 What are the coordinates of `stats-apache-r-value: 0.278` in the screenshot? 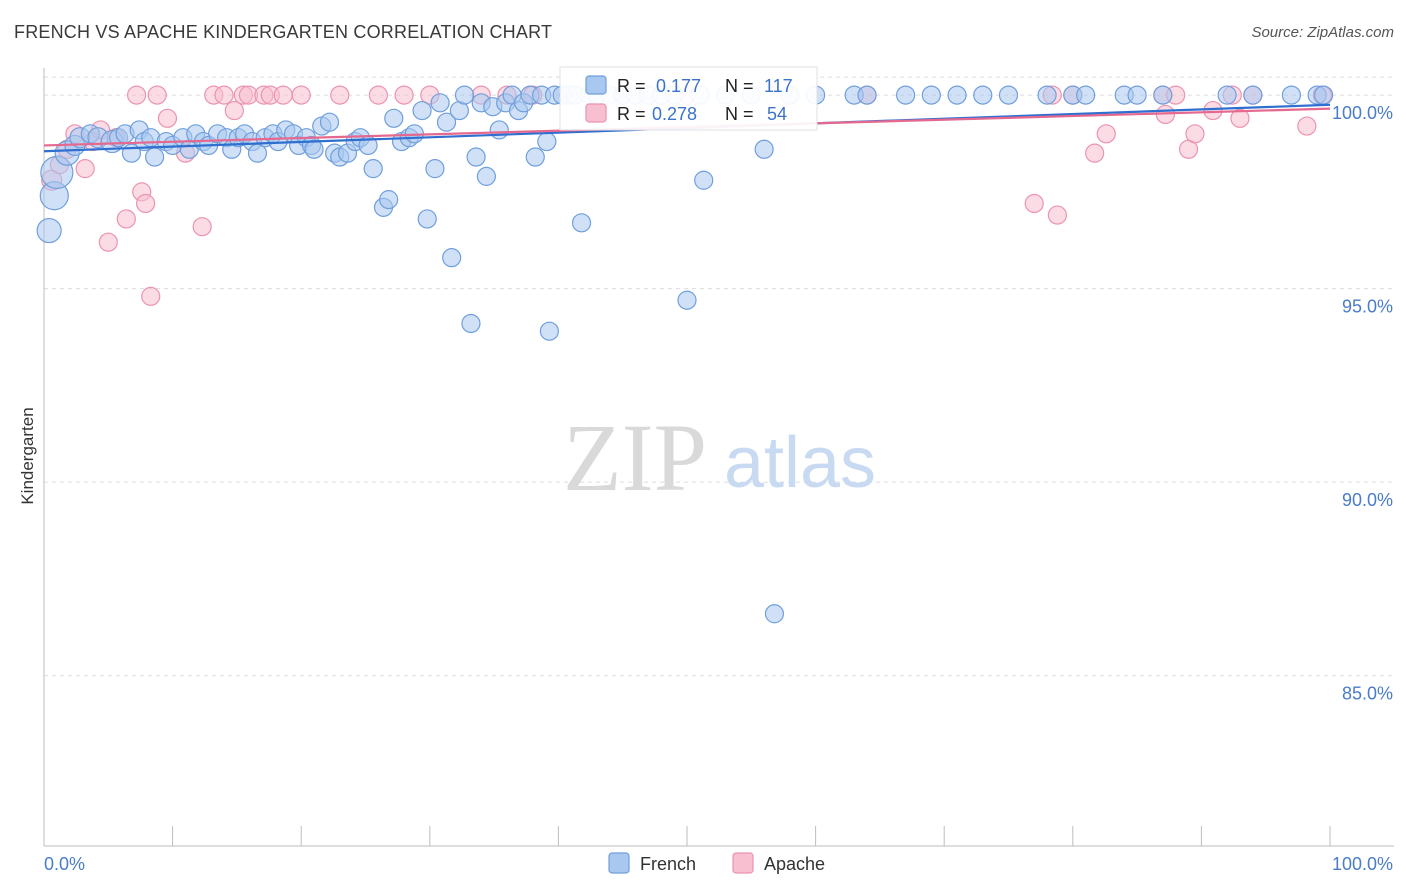 It's located at (674, 114).